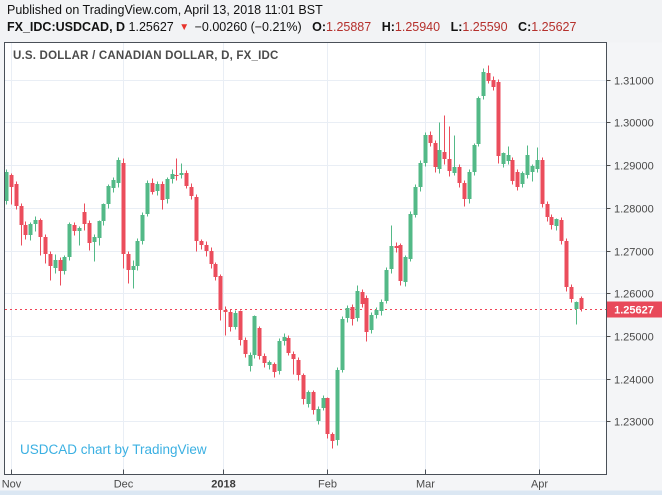  Describe the element at coordinates (349, 27) in the screenshot. I see `open-value: 1.25887` at that location.